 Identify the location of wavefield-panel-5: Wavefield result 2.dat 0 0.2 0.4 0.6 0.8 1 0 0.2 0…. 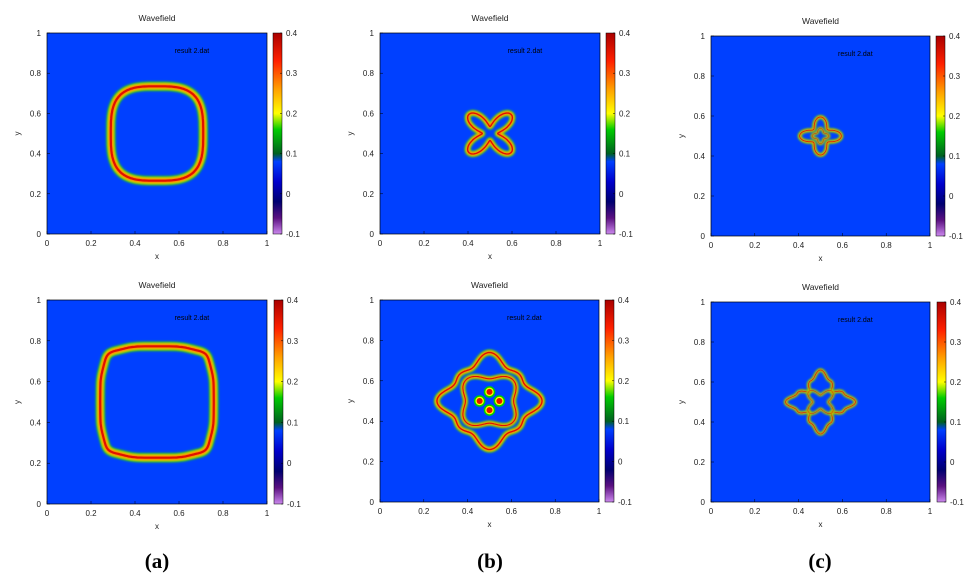
(489, 404).